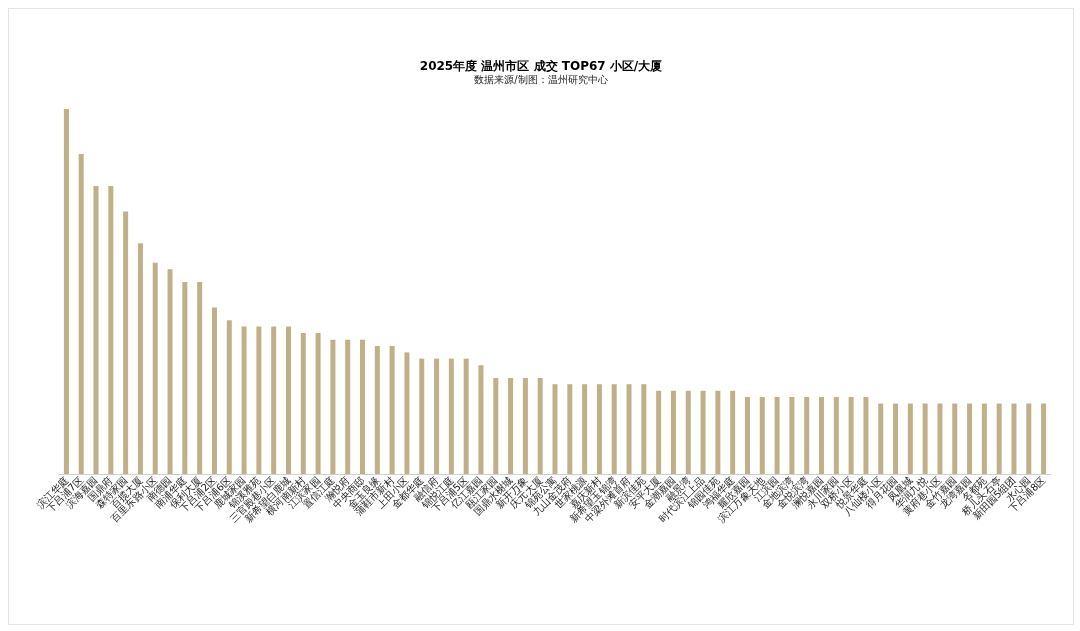  I want to click on chart-subtitle: 数据来源/制图：温州研究中心, so click(541, 79).